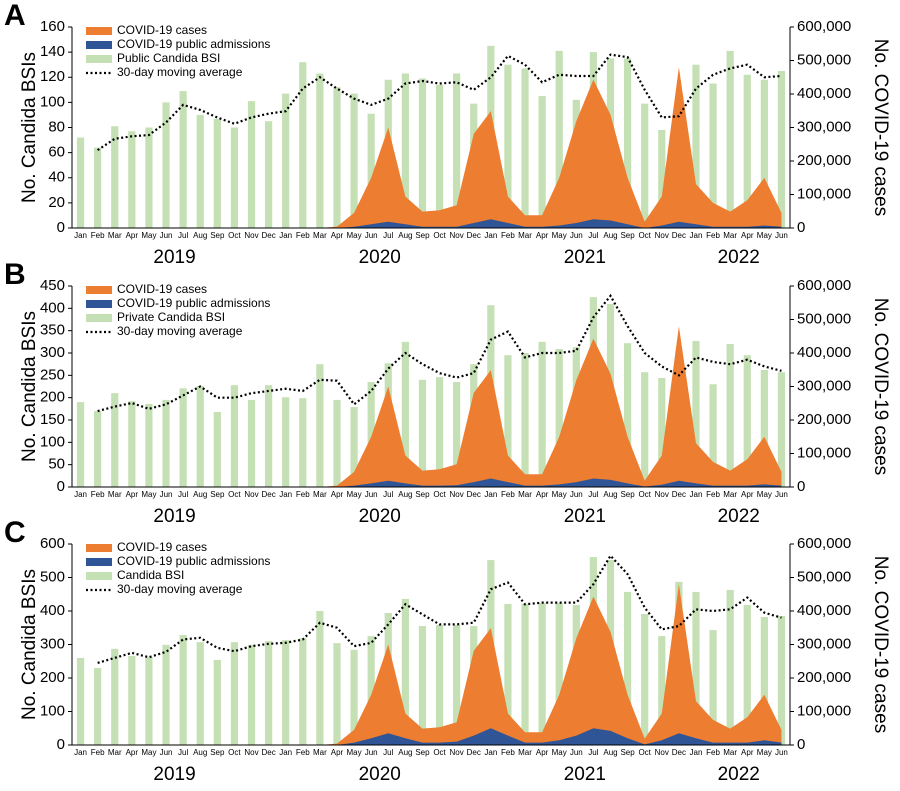 This screenshot has width=900, height=791. I want to click on y2-tick-label: 100,000, so click(824, 193).